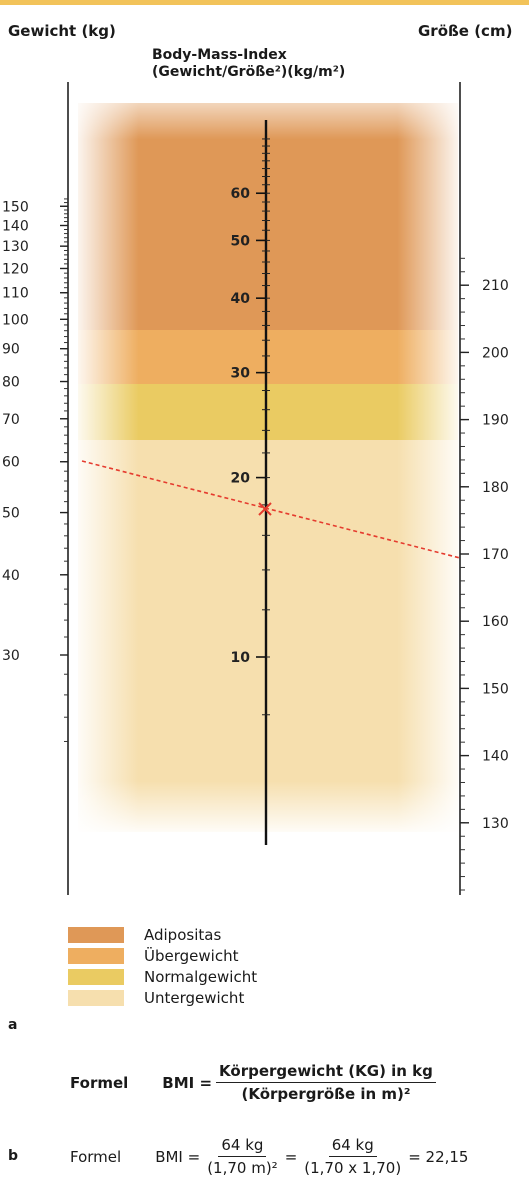  I want to click on legend-item-adipositas: Adipositas, so click(162, 934).